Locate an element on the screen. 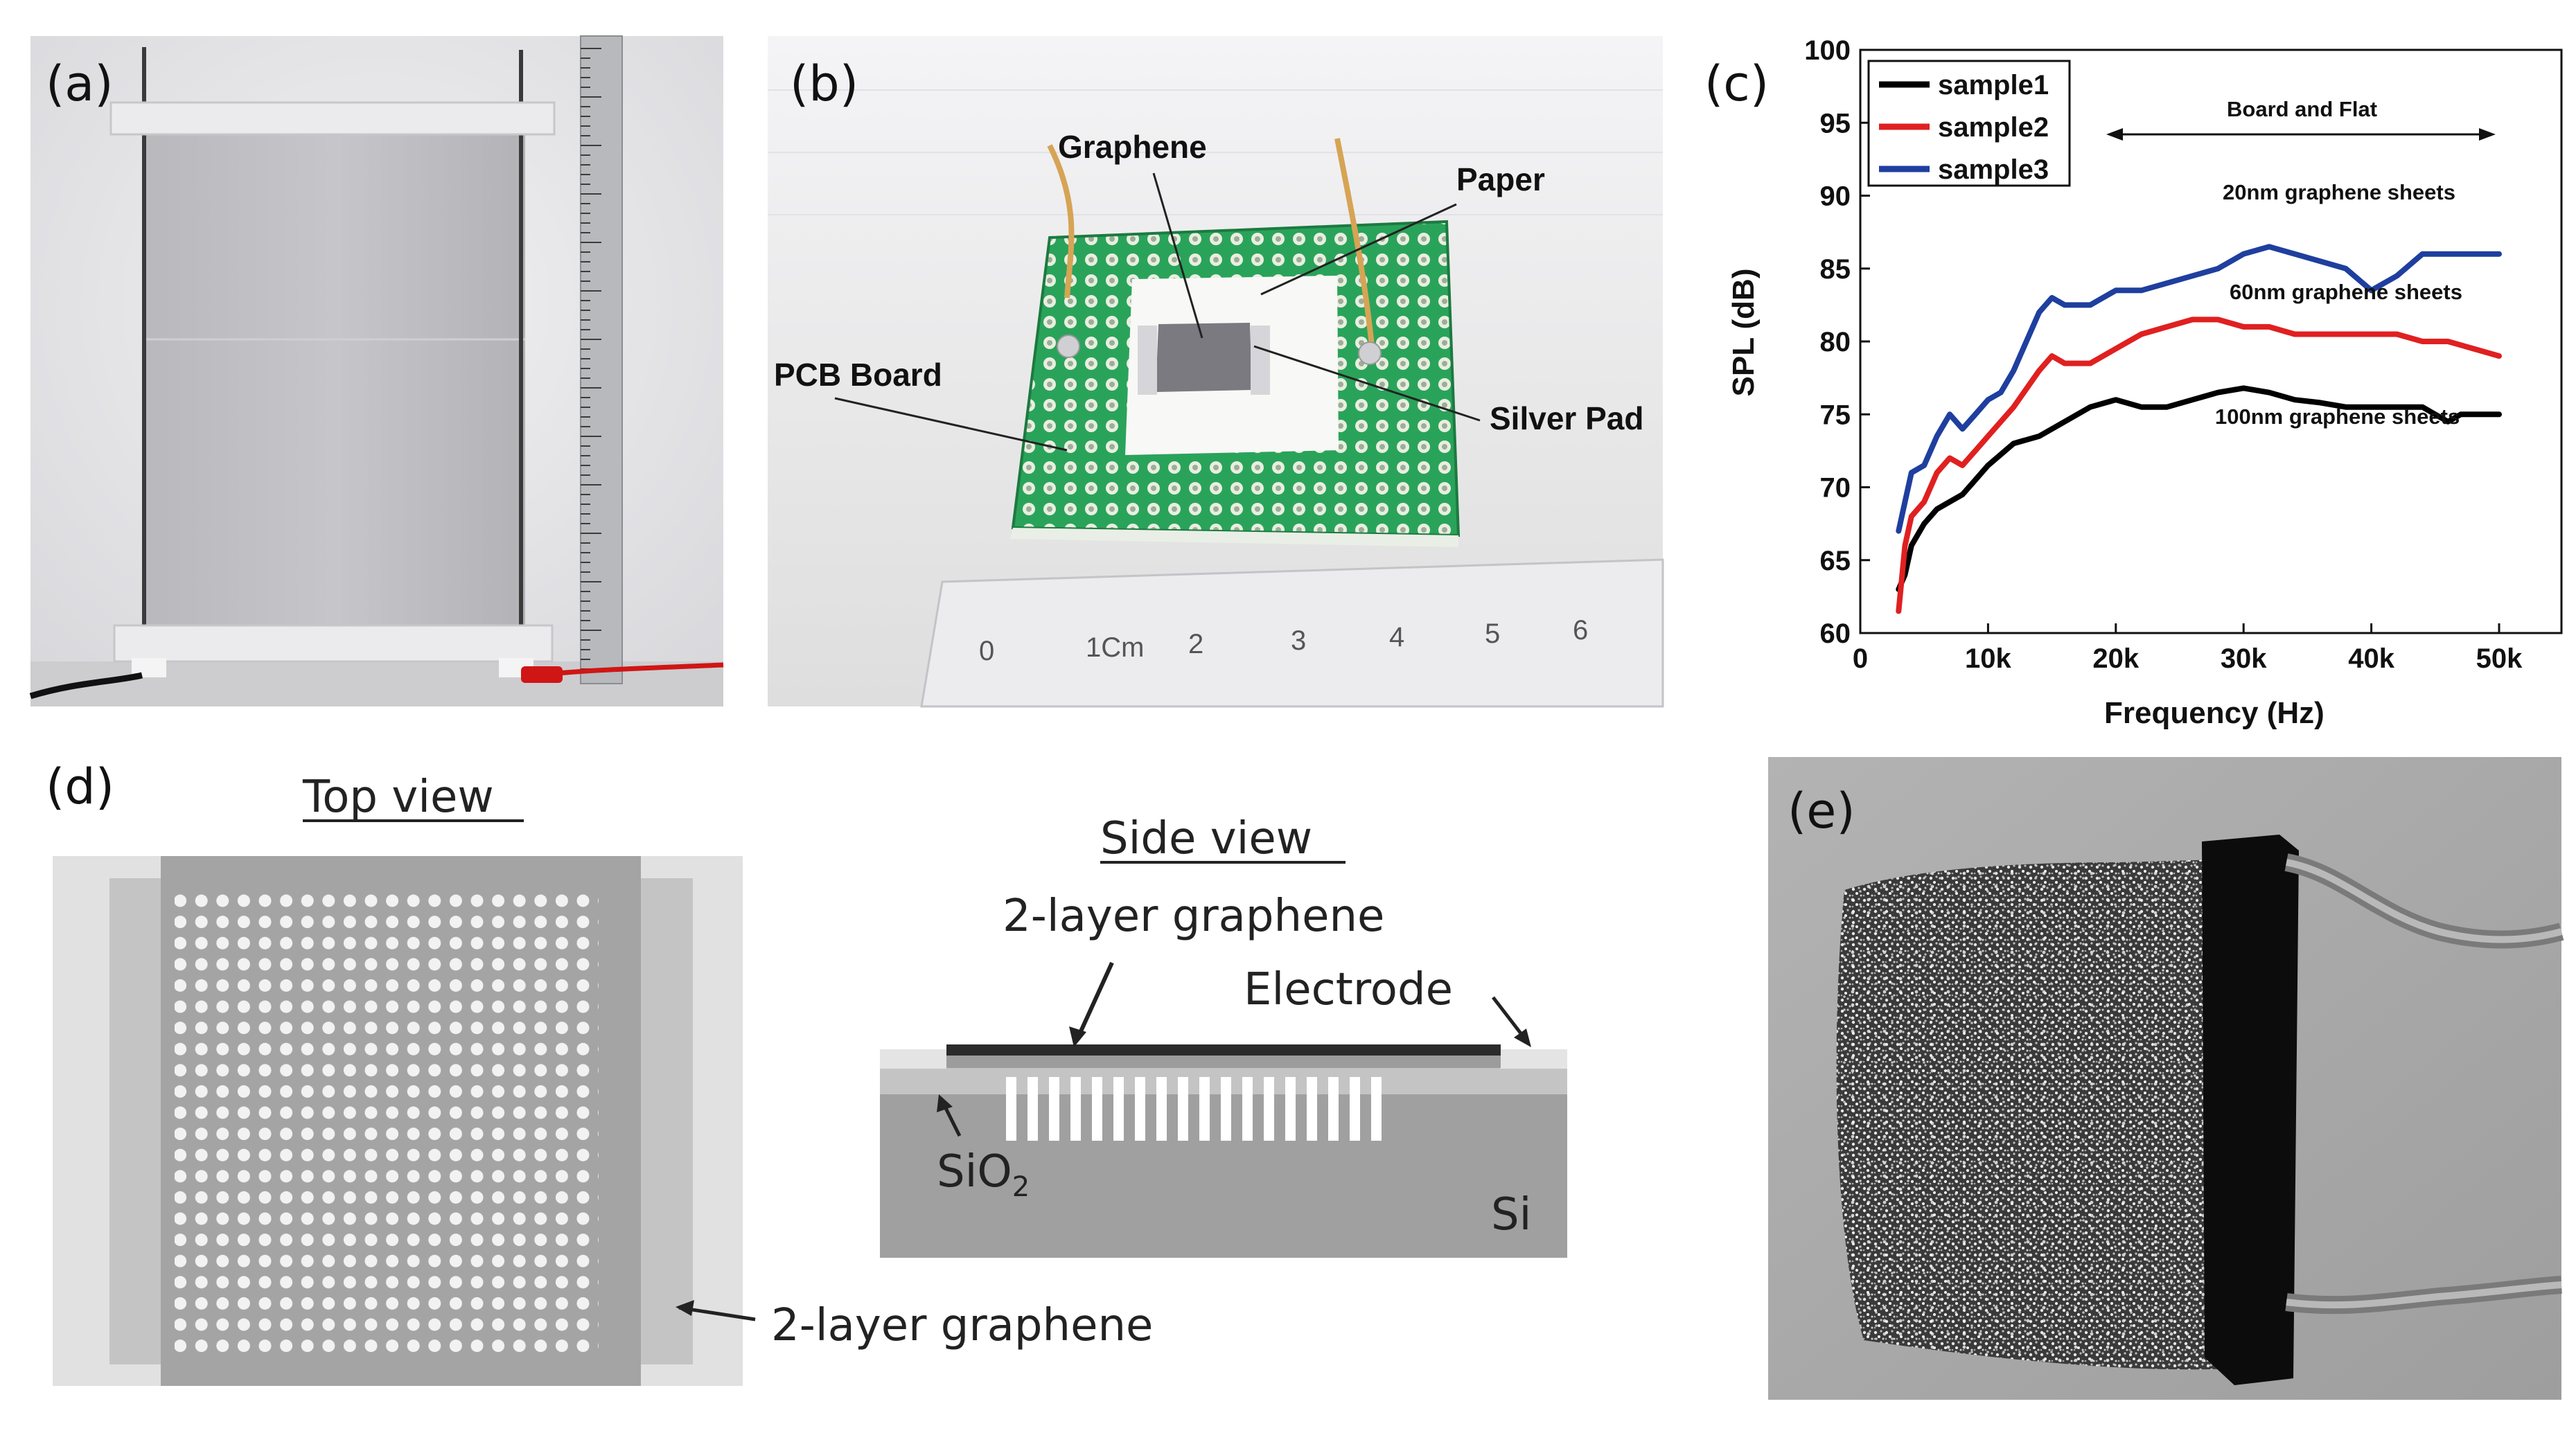  svg-text: 6 is located at coordinates (1580, 630).